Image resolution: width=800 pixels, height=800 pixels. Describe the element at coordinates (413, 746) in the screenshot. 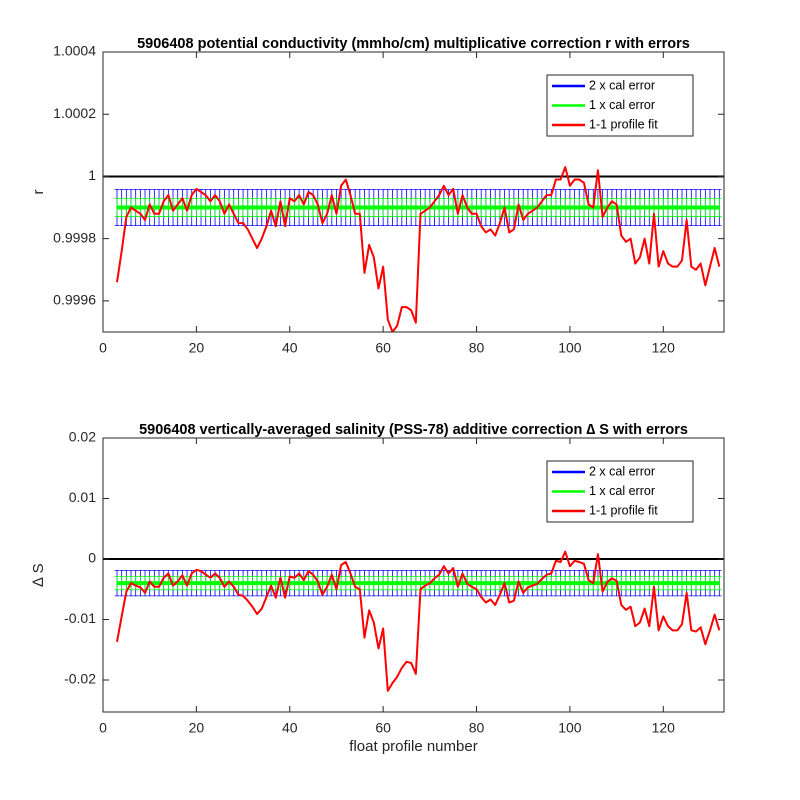

I see `x-axis-label: float profile number` at that location.